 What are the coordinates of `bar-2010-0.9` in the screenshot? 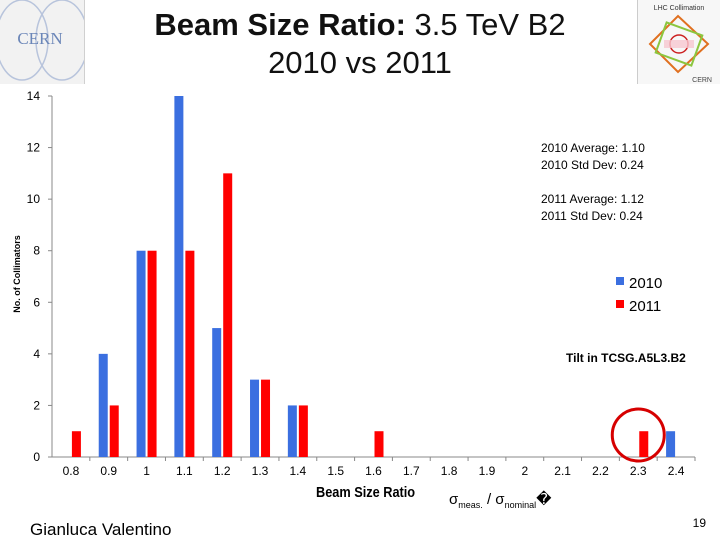 It's located at (103, 405).